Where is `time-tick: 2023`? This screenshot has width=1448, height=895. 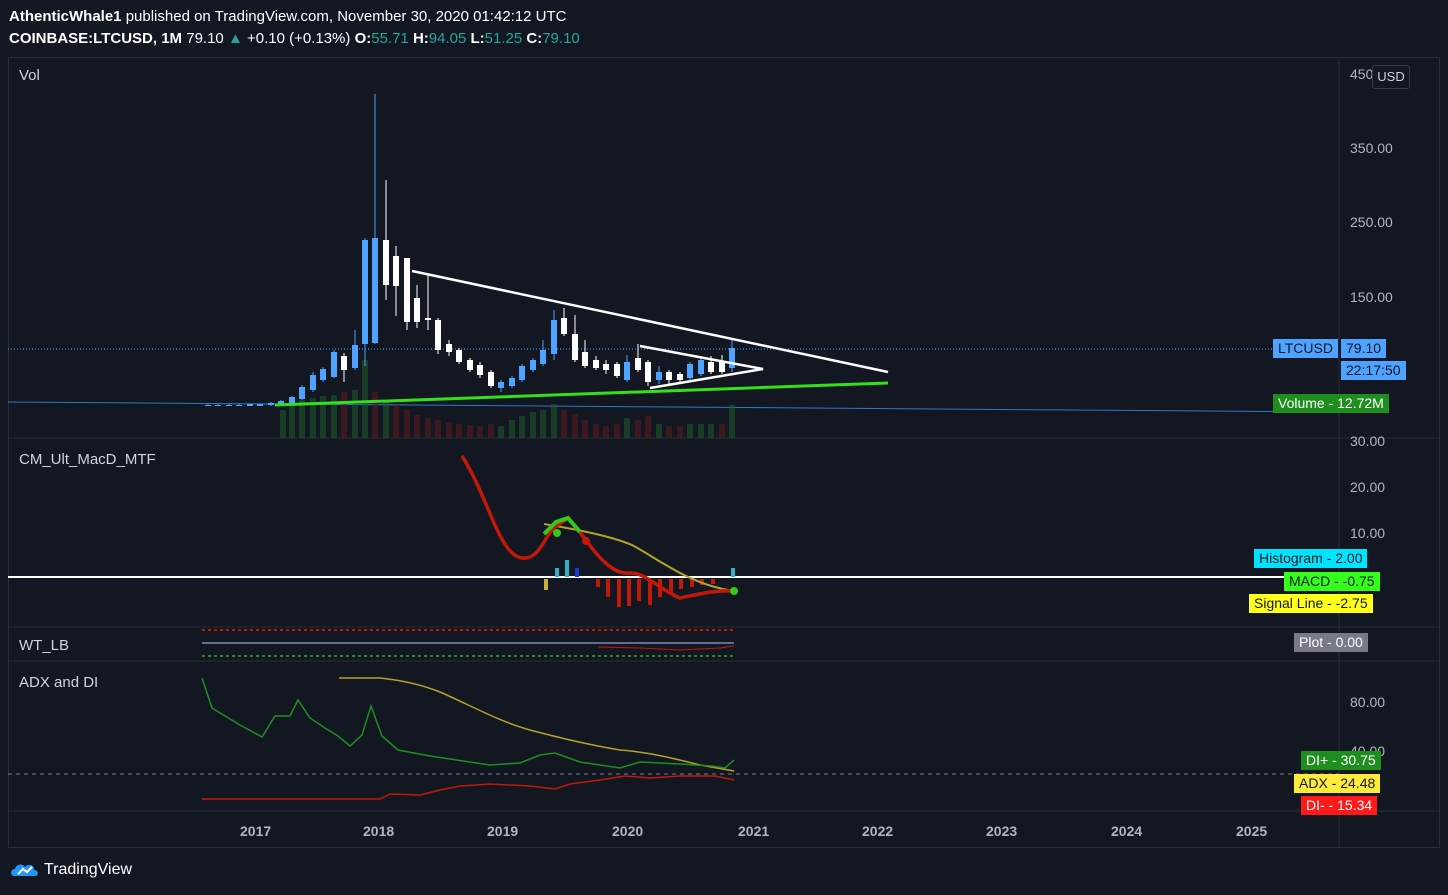 time-tick: 2023 is located at coordinates (1002, 831).